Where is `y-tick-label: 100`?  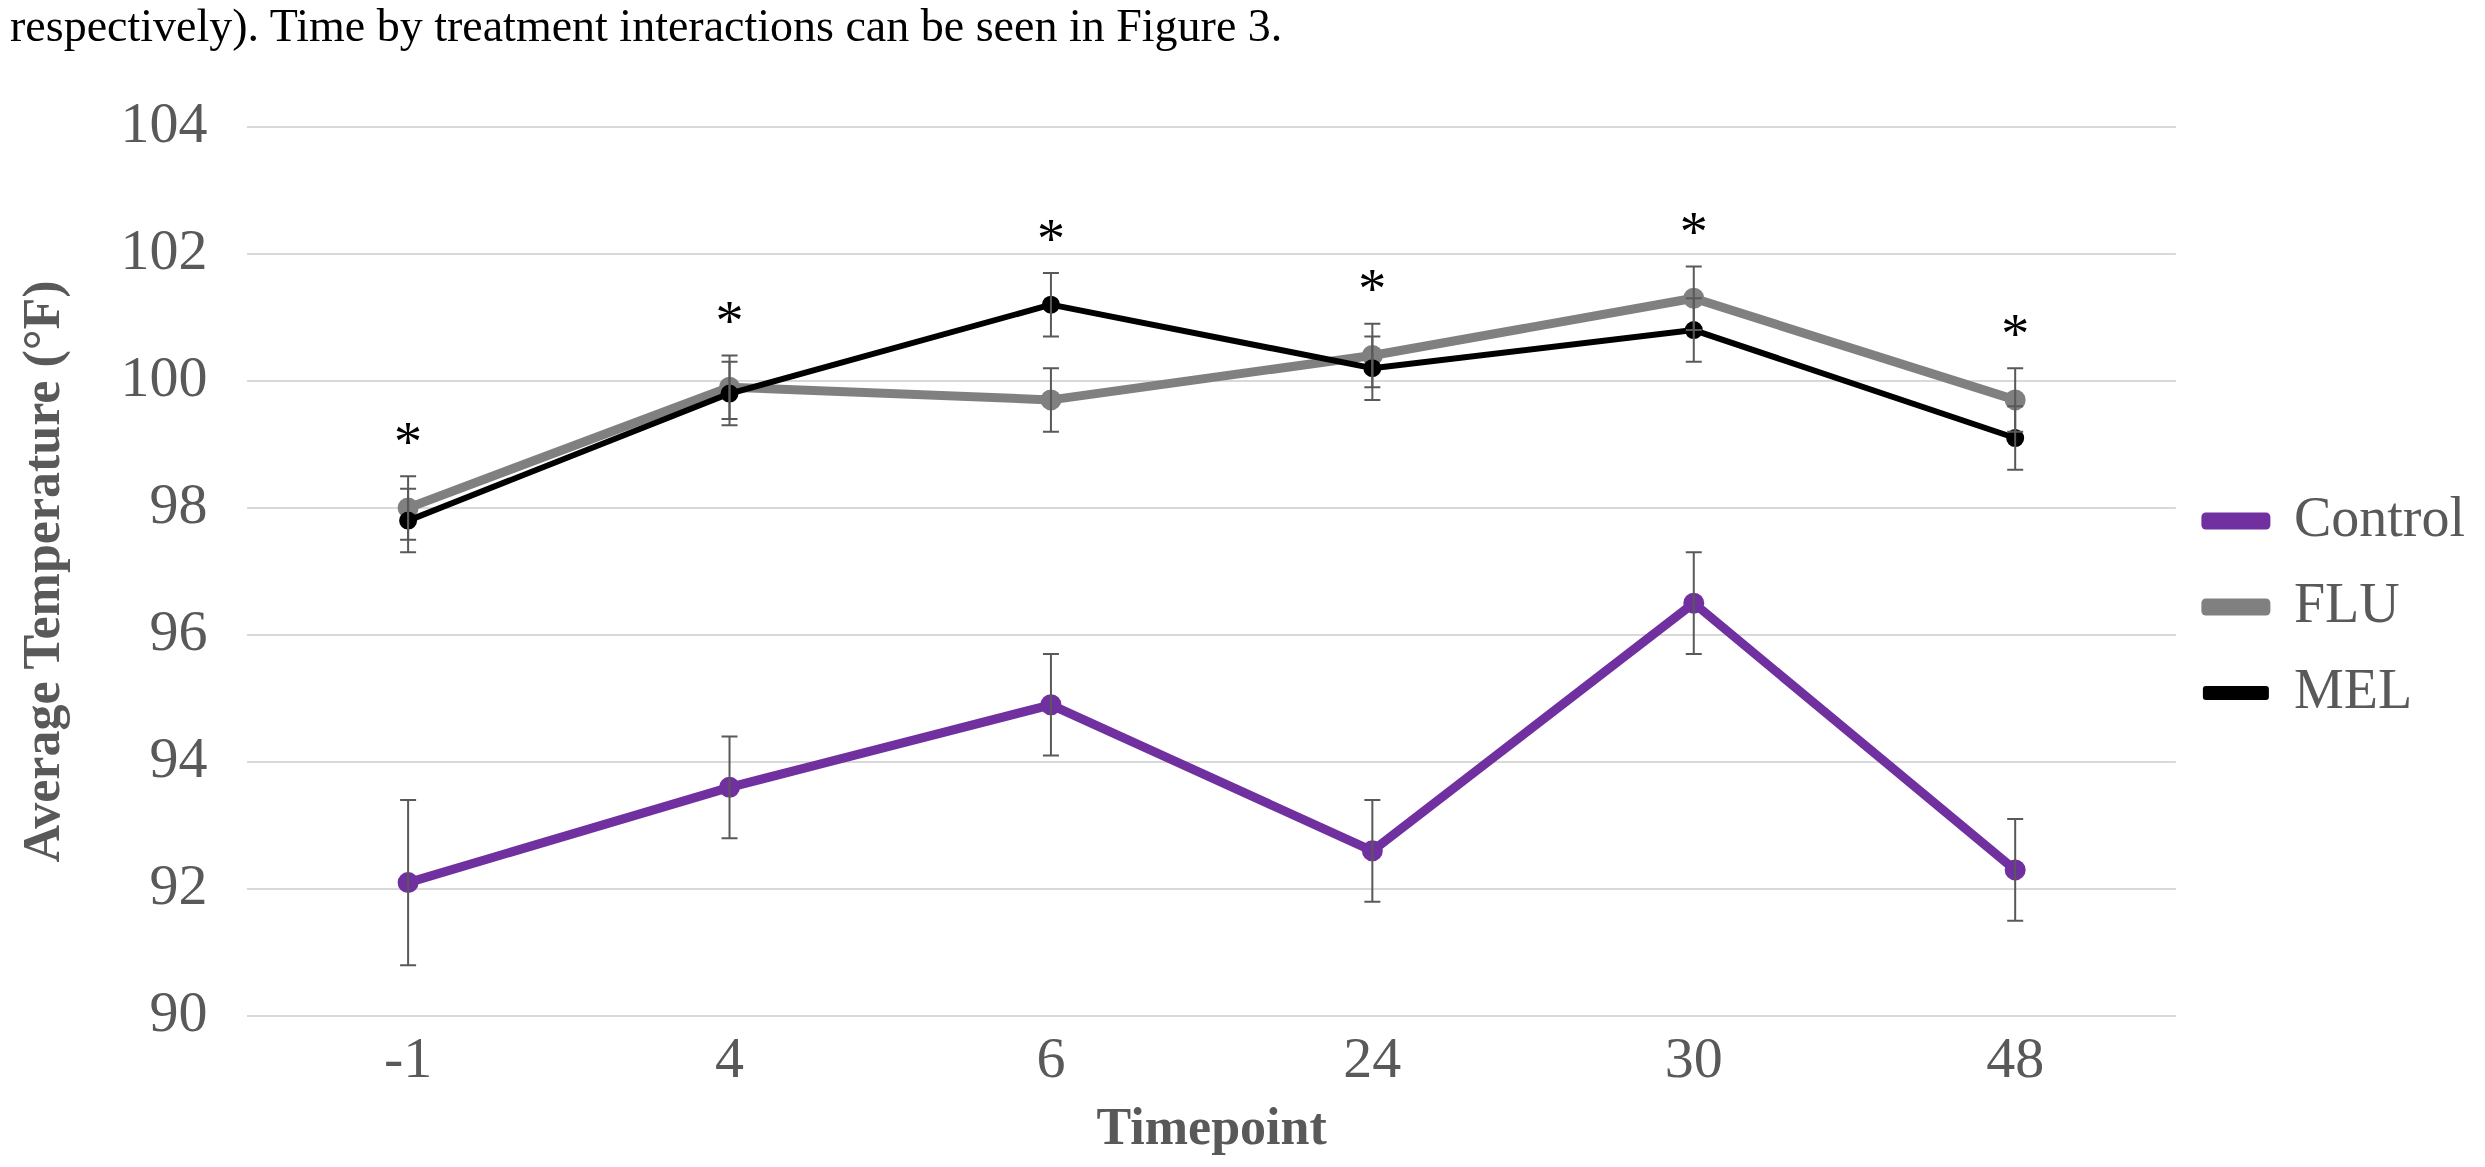 y-tick-label: 100 is located at coordinates (164, 377).